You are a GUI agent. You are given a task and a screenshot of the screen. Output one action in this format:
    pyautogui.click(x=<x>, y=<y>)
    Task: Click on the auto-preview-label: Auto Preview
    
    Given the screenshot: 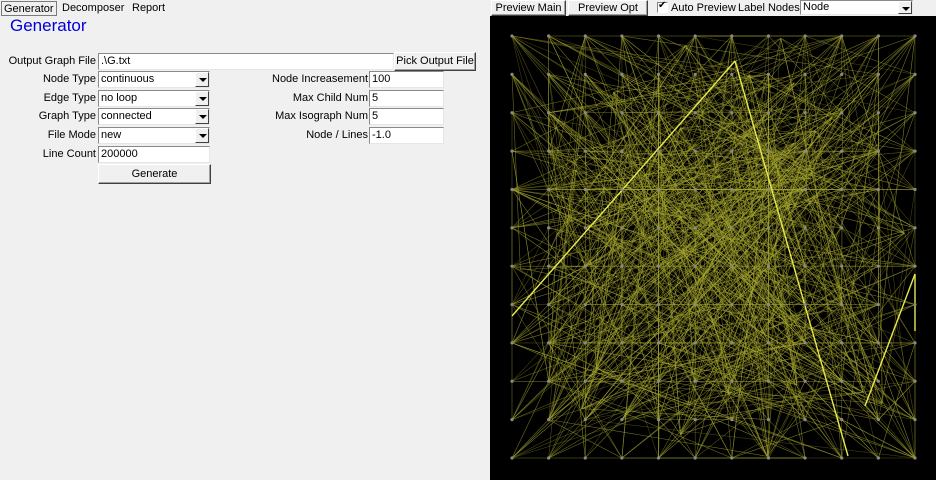 What is the action you would take?
    pyautogui.click(x=703, y=8)
    